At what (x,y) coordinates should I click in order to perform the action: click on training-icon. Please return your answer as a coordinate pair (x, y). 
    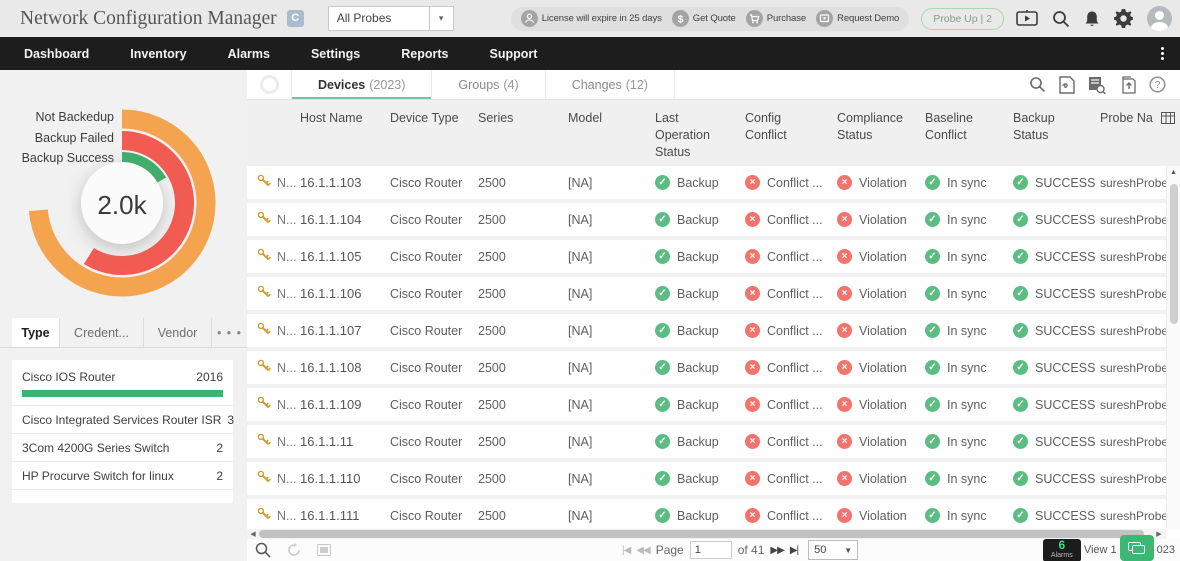
    Looking at the image, I should click on (1027, 18).